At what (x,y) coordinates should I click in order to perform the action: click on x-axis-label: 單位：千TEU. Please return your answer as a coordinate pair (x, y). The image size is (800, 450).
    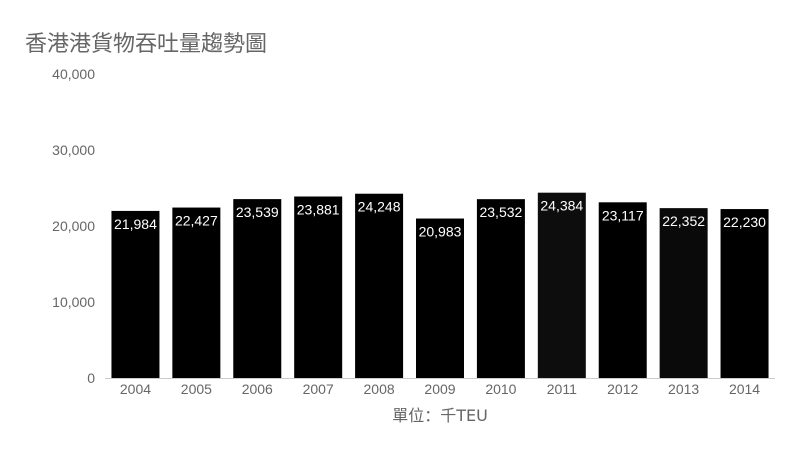
    Looking at the image, I should click on (440, 415).